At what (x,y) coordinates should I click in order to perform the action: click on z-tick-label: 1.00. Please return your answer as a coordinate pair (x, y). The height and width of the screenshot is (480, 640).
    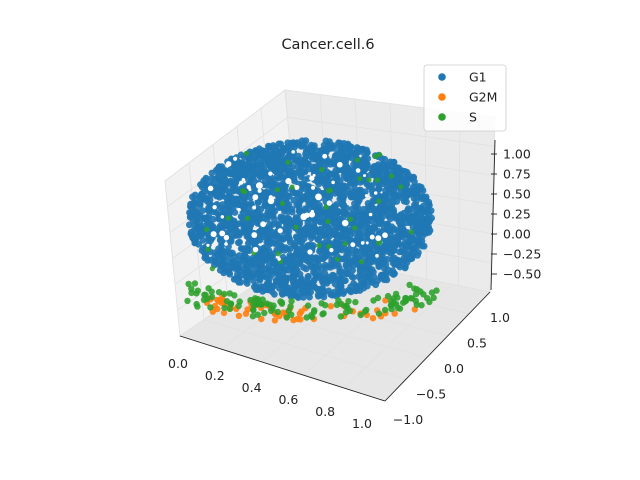
    Looking at the image, I should click on (517, 154).